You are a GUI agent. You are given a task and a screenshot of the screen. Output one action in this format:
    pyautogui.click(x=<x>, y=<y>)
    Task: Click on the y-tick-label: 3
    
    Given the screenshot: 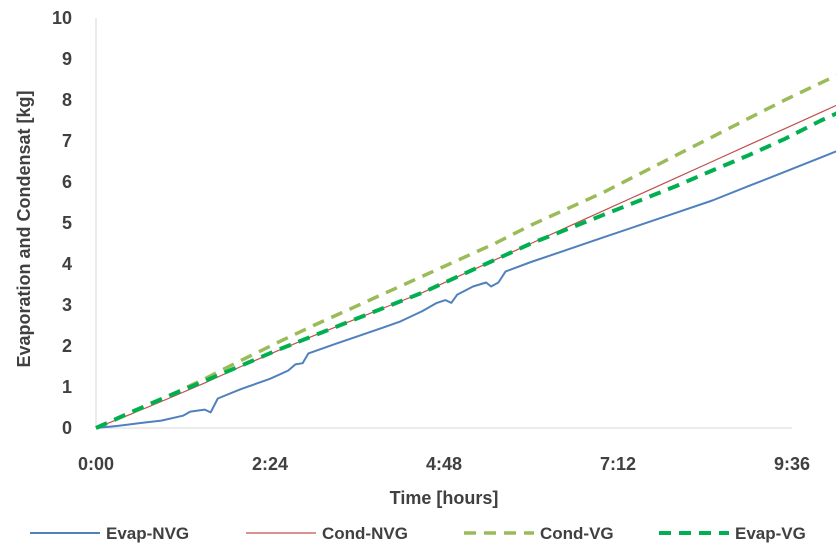 What is the action you would take?
    pyautogui.click(x=67, y=305)
    